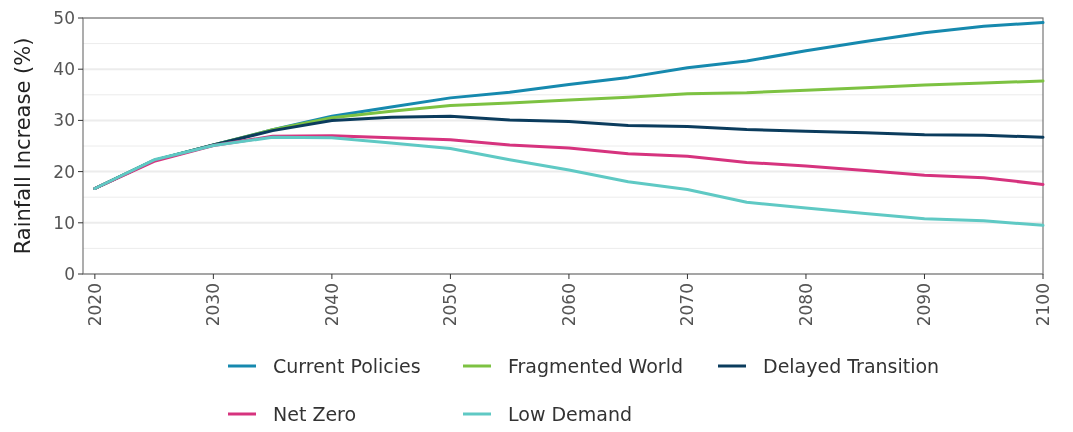  What do you see at coordinates (331, 305) in the screenshot?
I see `x-tick-label: 2040` at bounding box center [331, 305].